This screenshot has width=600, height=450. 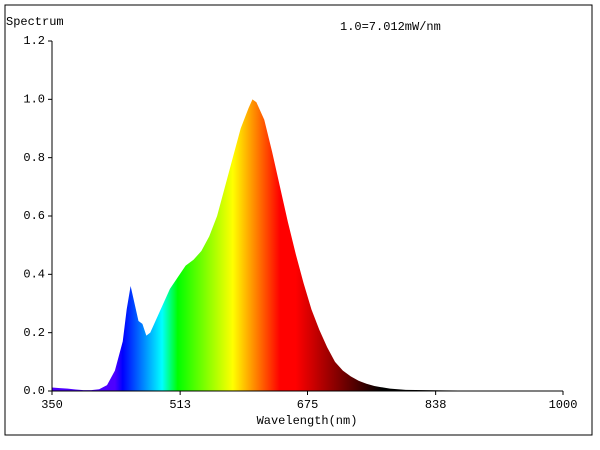 What do you see at coordinates (180, 405) in the screenshot?
I see `x-tick-label: 513` at bounding box center [180, 405].